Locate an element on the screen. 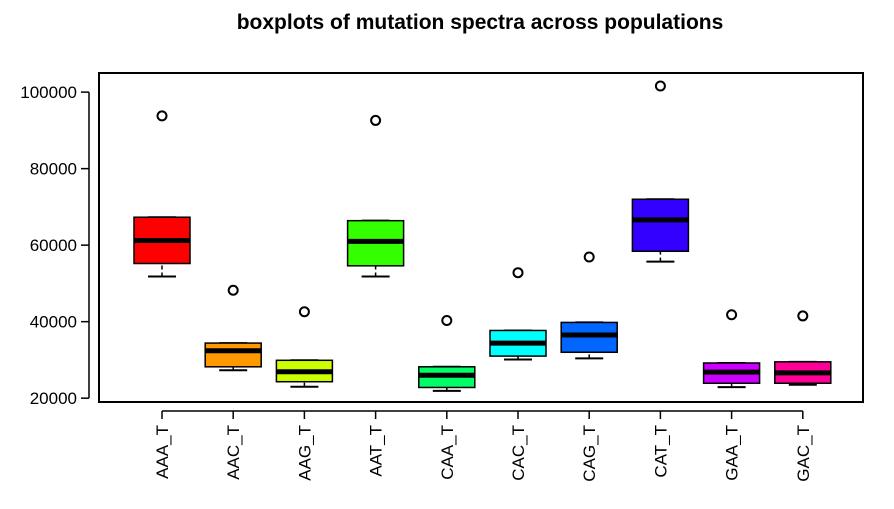 This screenshot has height=509, width=894. x-tick-label: AAT_T is located at coordinates (376, 451).